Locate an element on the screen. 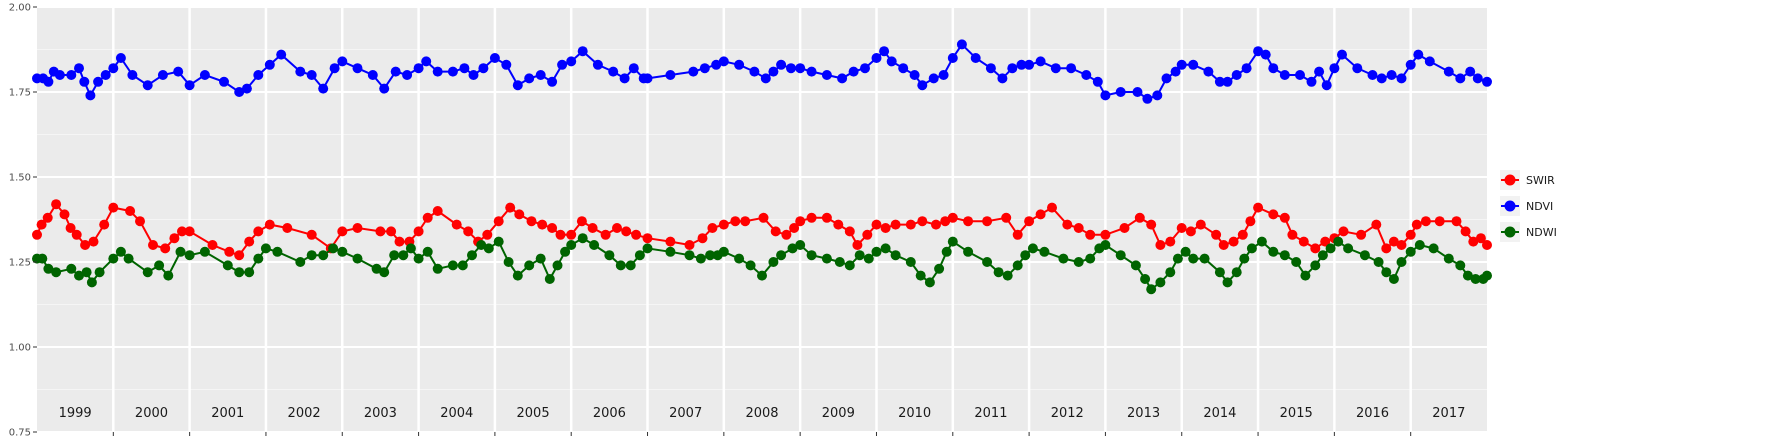  legend: SWIR NDVI NDWI is located at coordinates (1528, 206).